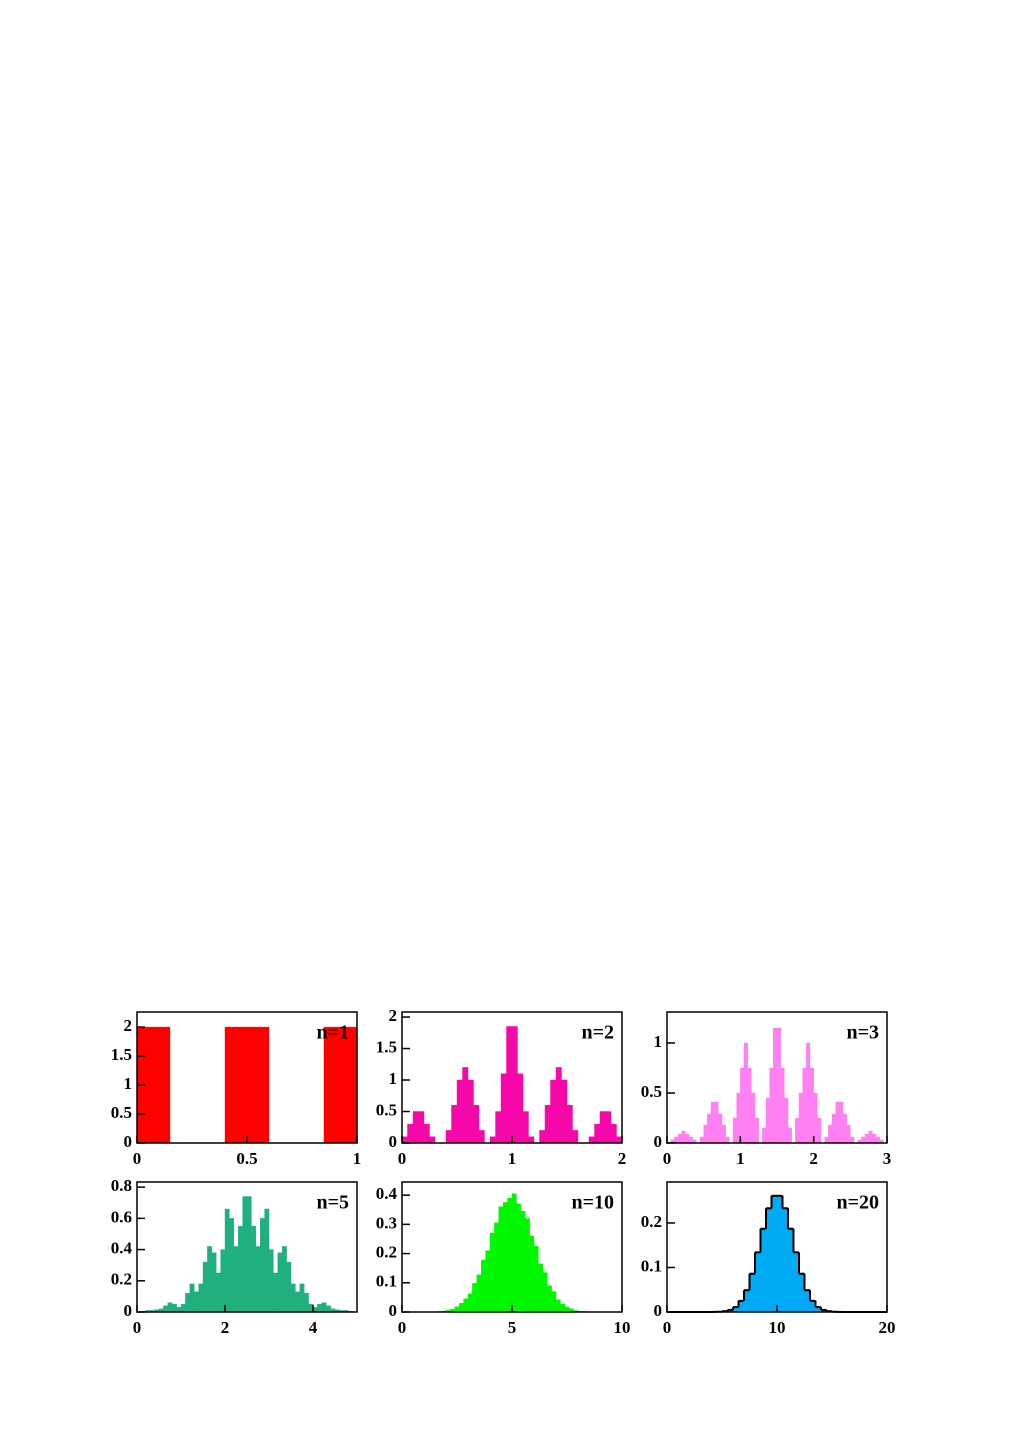  I want to click on y-tick-label: 0.4, so click(387, 1193).